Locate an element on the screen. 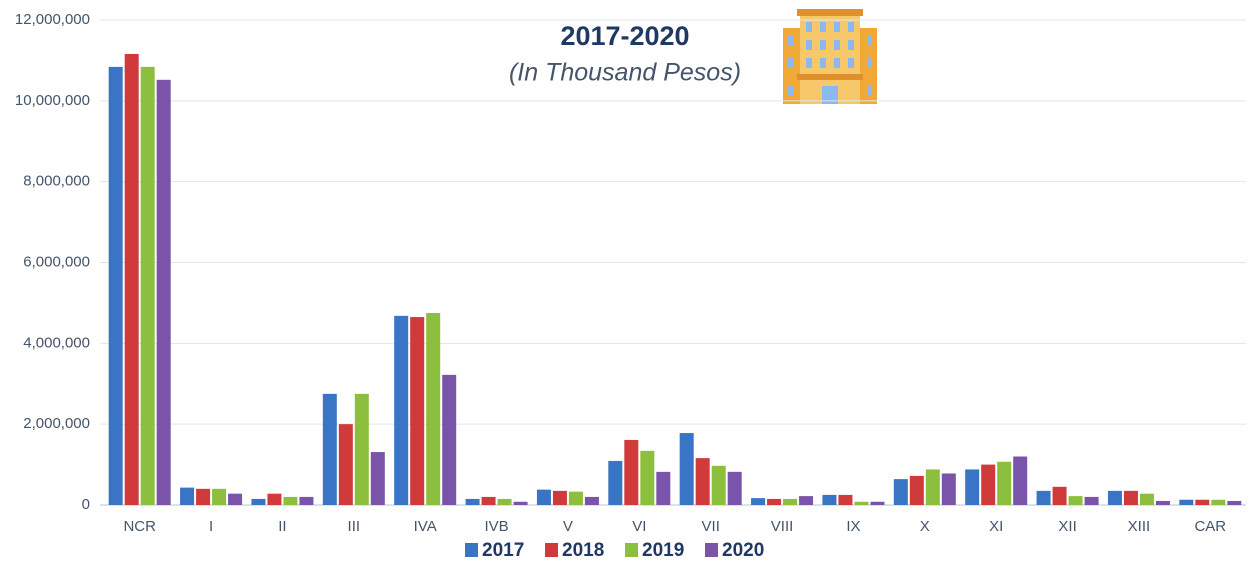  chart-title: 2017-2020 is located at coordinates (624, 36).